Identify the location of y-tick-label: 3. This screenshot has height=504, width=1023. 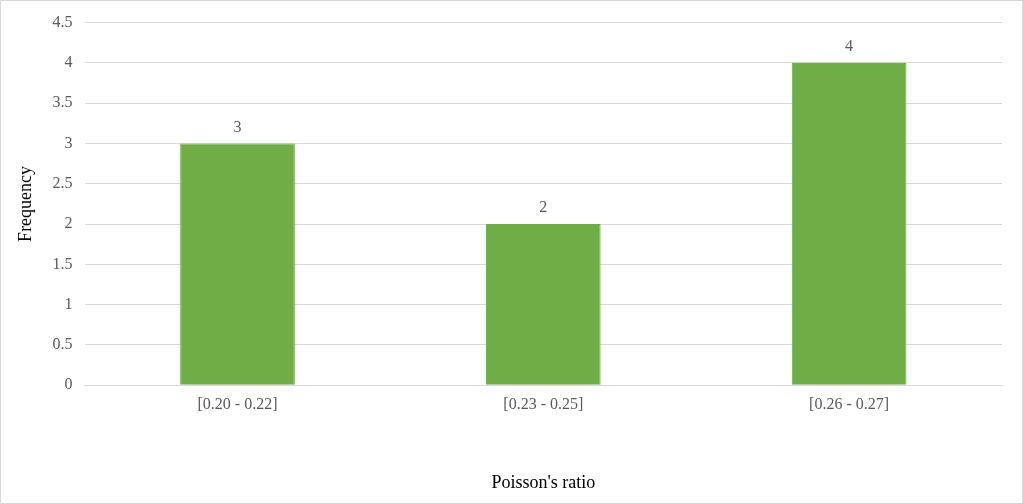
(68, 142).